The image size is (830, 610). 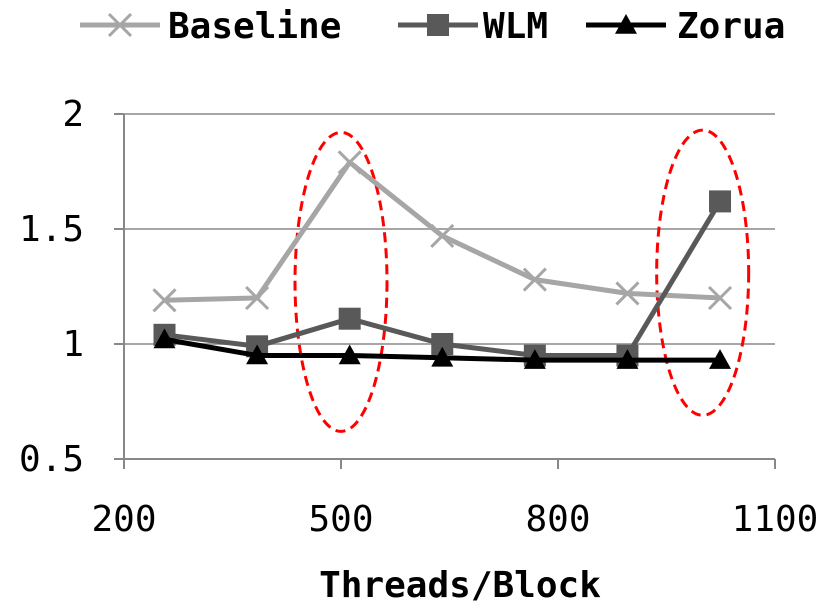 I want to click on x-axis-label: Threads/Block, so click(x=460, y=585).